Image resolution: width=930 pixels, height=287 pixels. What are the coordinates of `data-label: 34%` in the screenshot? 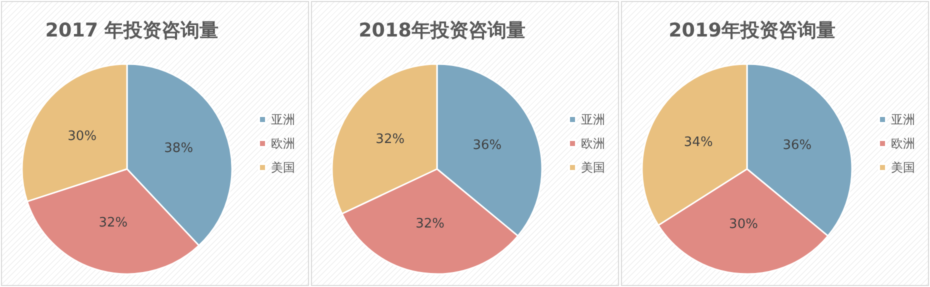 It's located at (698, 142).